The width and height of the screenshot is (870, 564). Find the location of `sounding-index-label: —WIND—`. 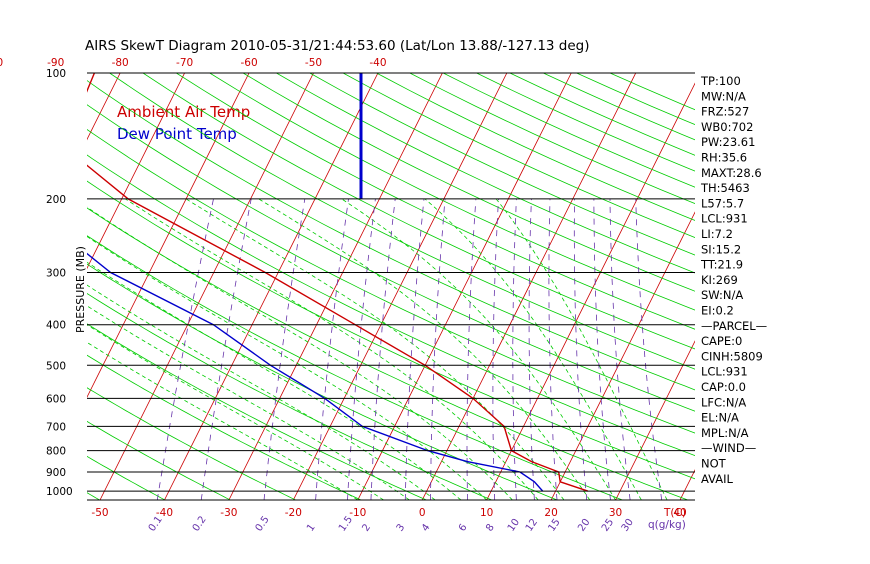

sounding-index-label: —WIND— is located at coordinates (728, 448).